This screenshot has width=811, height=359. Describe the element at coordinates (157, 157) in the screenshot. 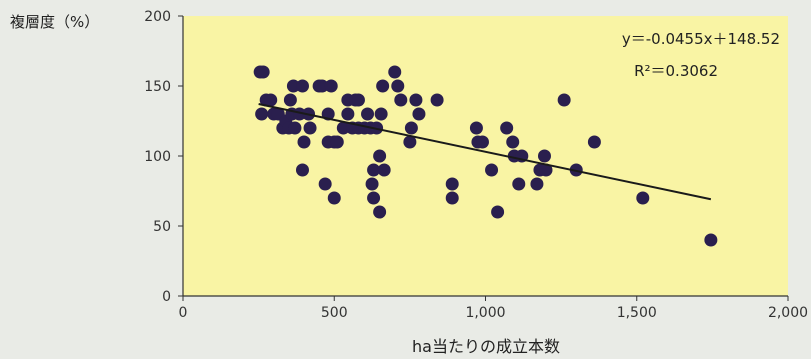

I see `y-tick-label: 100` at that location.